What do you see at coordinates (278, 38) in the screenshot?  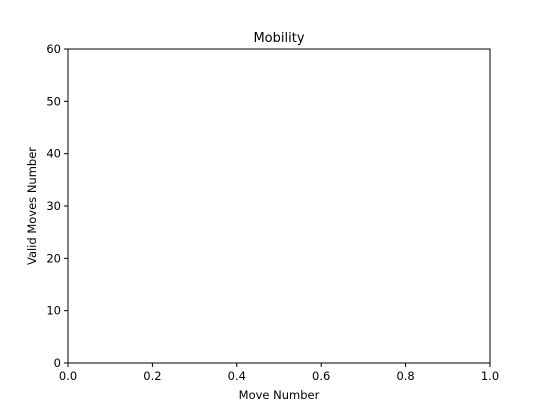 I see `chart-title: Mobility` at bounding box center [278, 38].